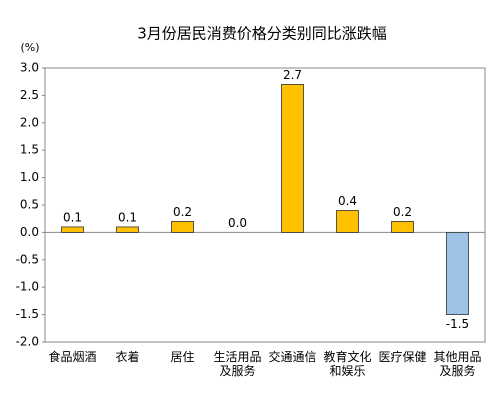 This screenshot has width=496, height=411. I want to click on chart-title: 3月份居民消费价格分类别同比涨跌幅, so click(262, 34).